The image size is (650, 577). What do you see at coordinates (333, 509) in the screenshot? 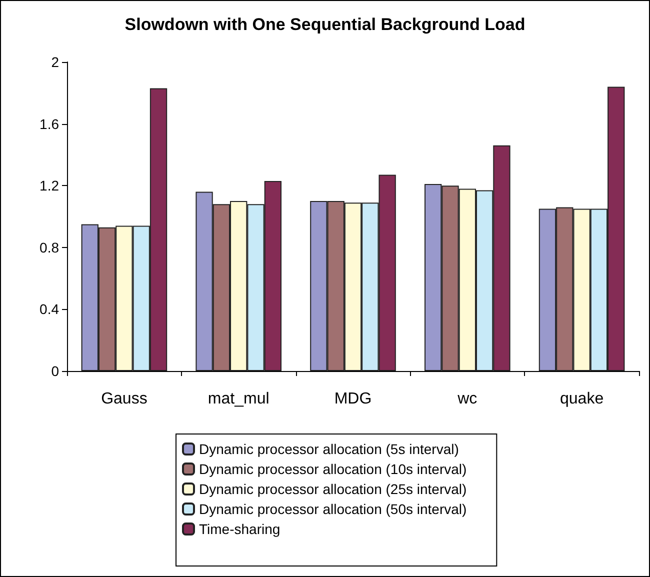
I see `legend-label: Dynamic processor allocation (50s interval)` at bounding box center [333, 509].